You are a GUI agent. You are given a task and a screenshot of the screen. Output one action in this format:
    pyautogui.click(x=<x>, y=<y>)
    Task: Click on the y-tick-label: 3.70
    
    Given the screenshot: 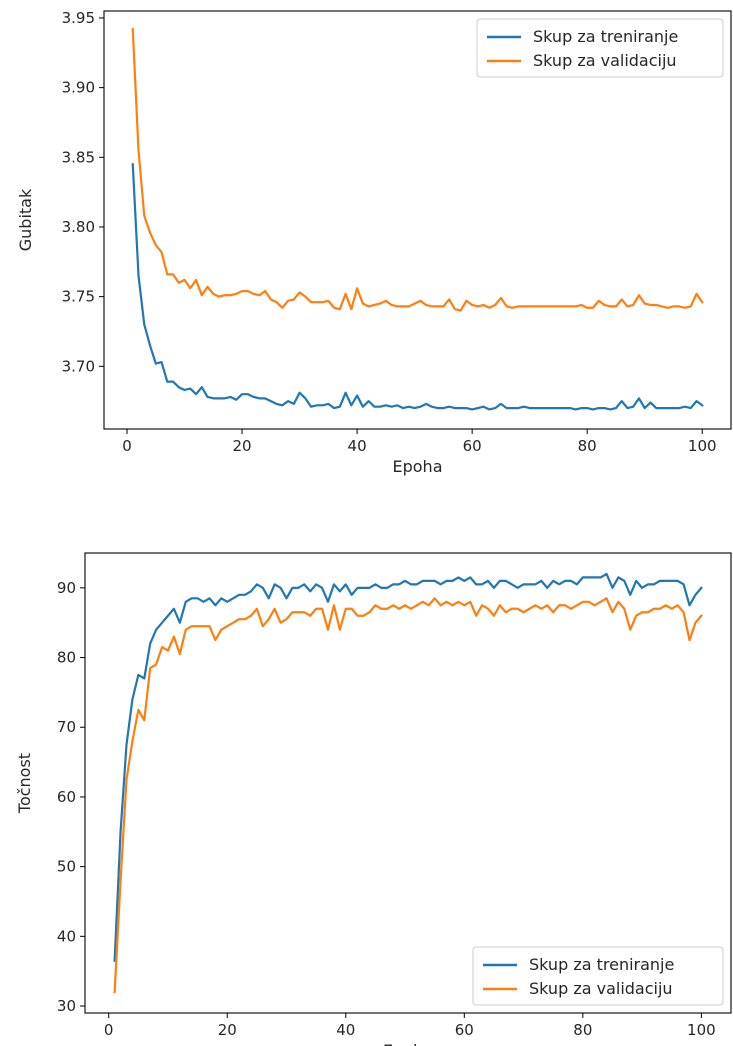 What is the action you would take?
    pyautogui.click(x=78, y=366)
    